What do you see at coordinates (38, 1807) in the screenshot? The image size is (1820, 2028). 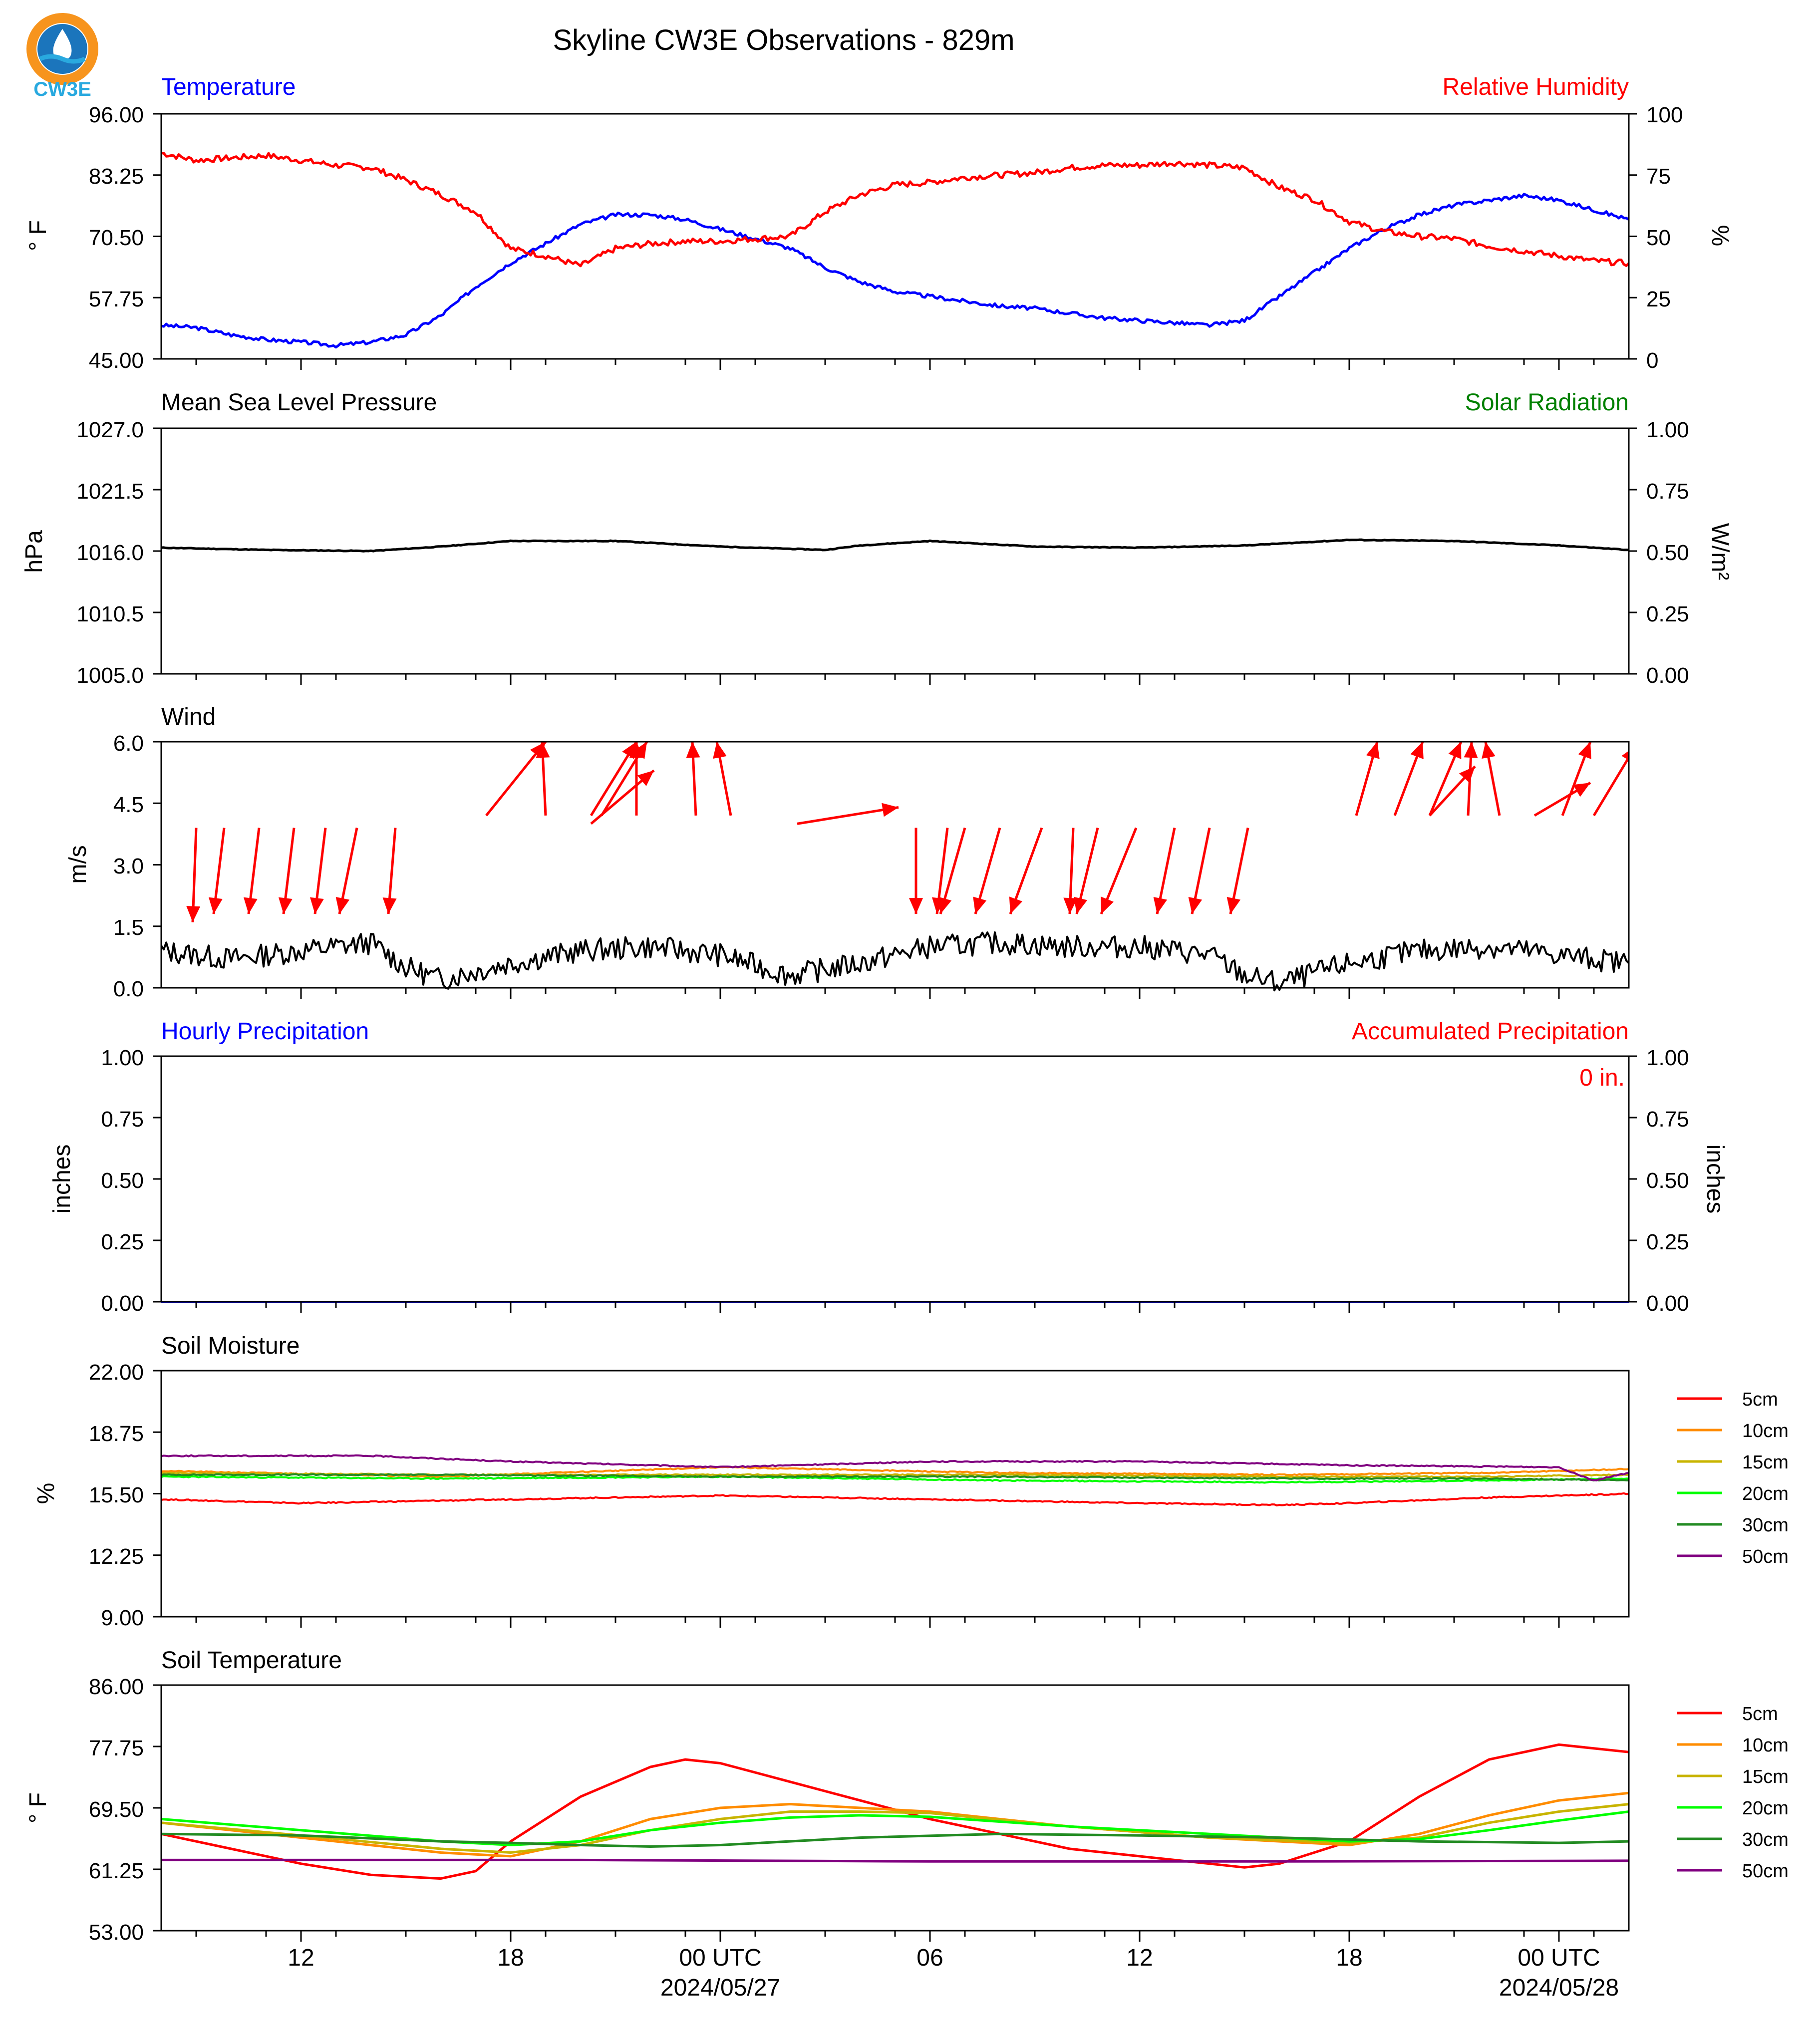 I see `soil-temperature-ylabel: ° F` at bounding box center [38, 1807].